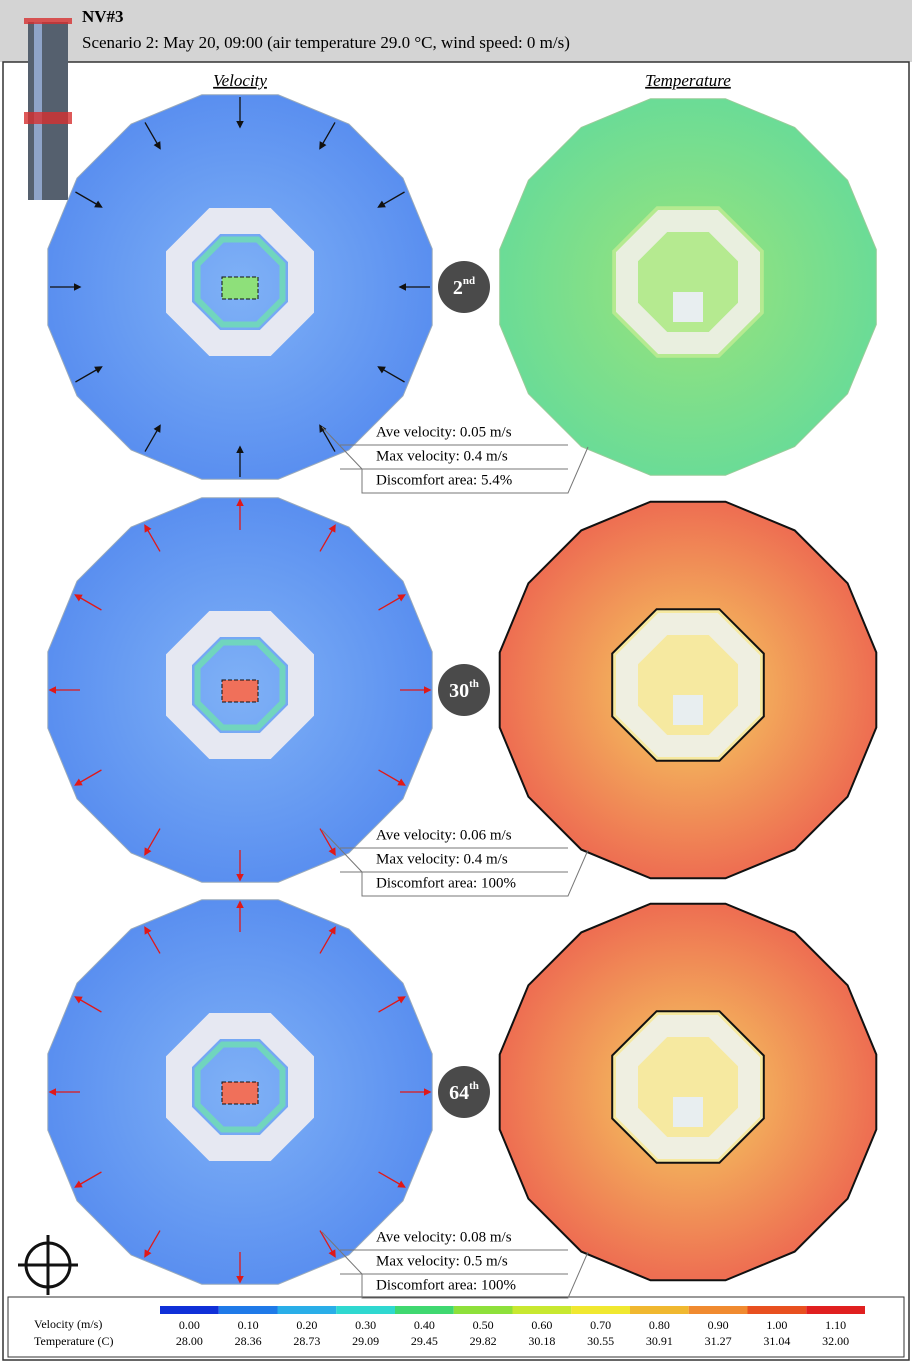 Image resolution: width=912 pixels, height=1369 pixels. What do you see at coordinates (456, 31) in the screenshot?
I see `header-bar` at bounding box center [456, 31].